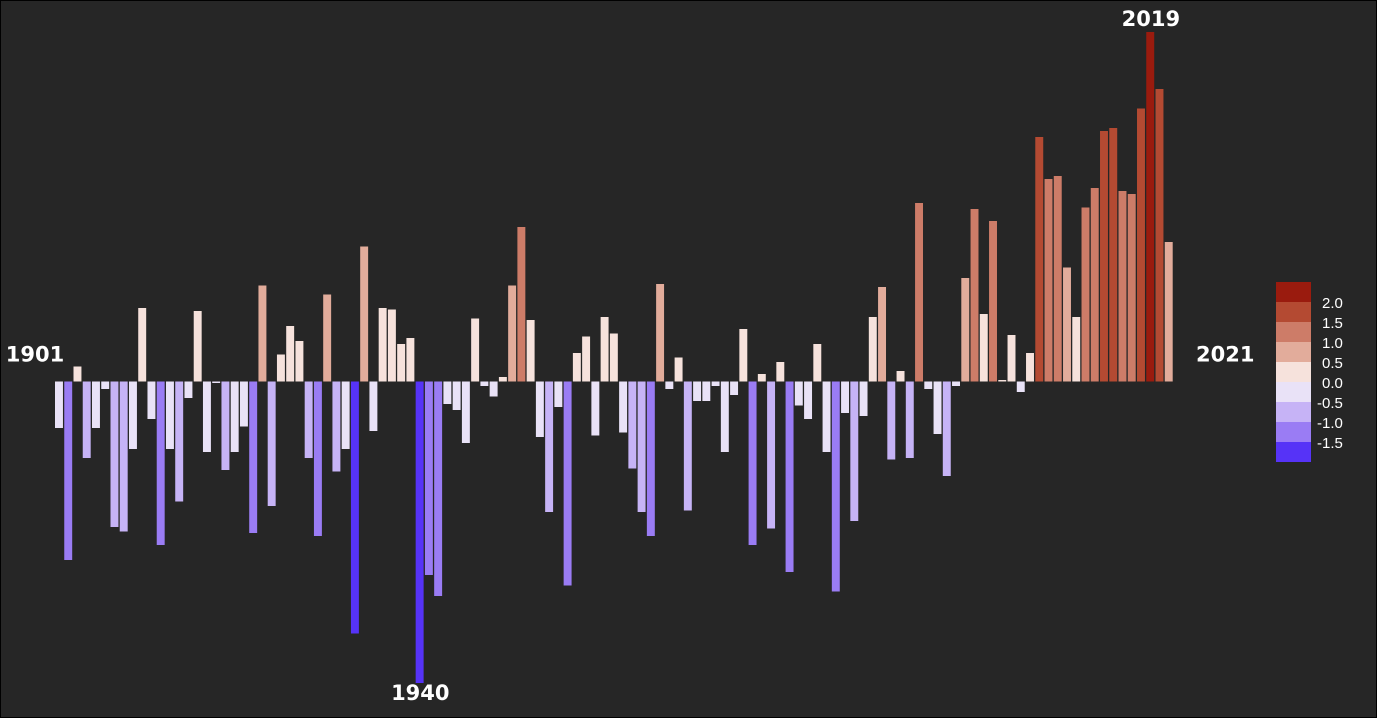 The height and width of the screenshot is (718, 1377). What do you see at coordinates (1330, 403) in the screenshot?
I see `legend-label: -0.5` at bounding box center [1330, 403].